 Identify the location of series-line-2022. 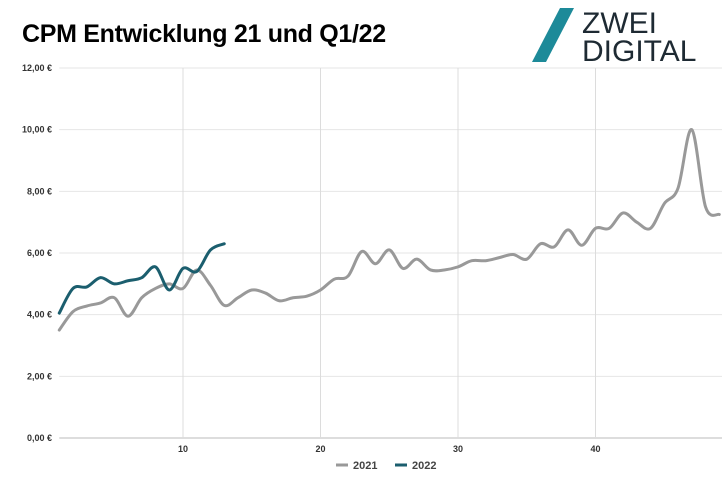
(141, 278).